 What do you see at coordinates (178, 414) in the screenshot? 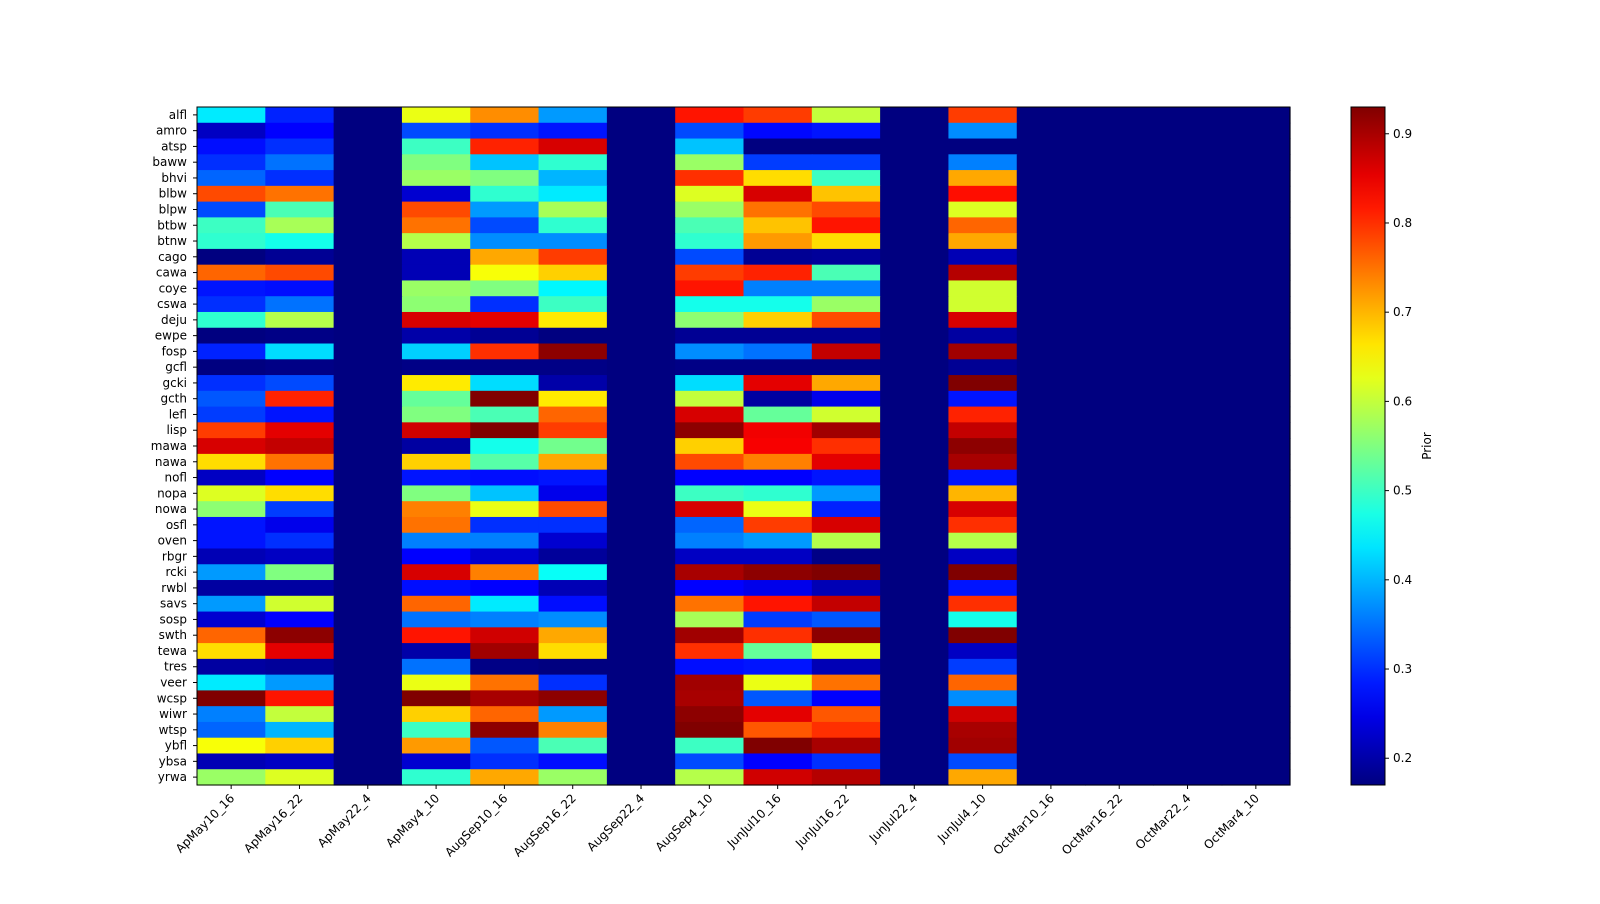
I see `y-tick-label: lefl` at bounding box center [178, 414].